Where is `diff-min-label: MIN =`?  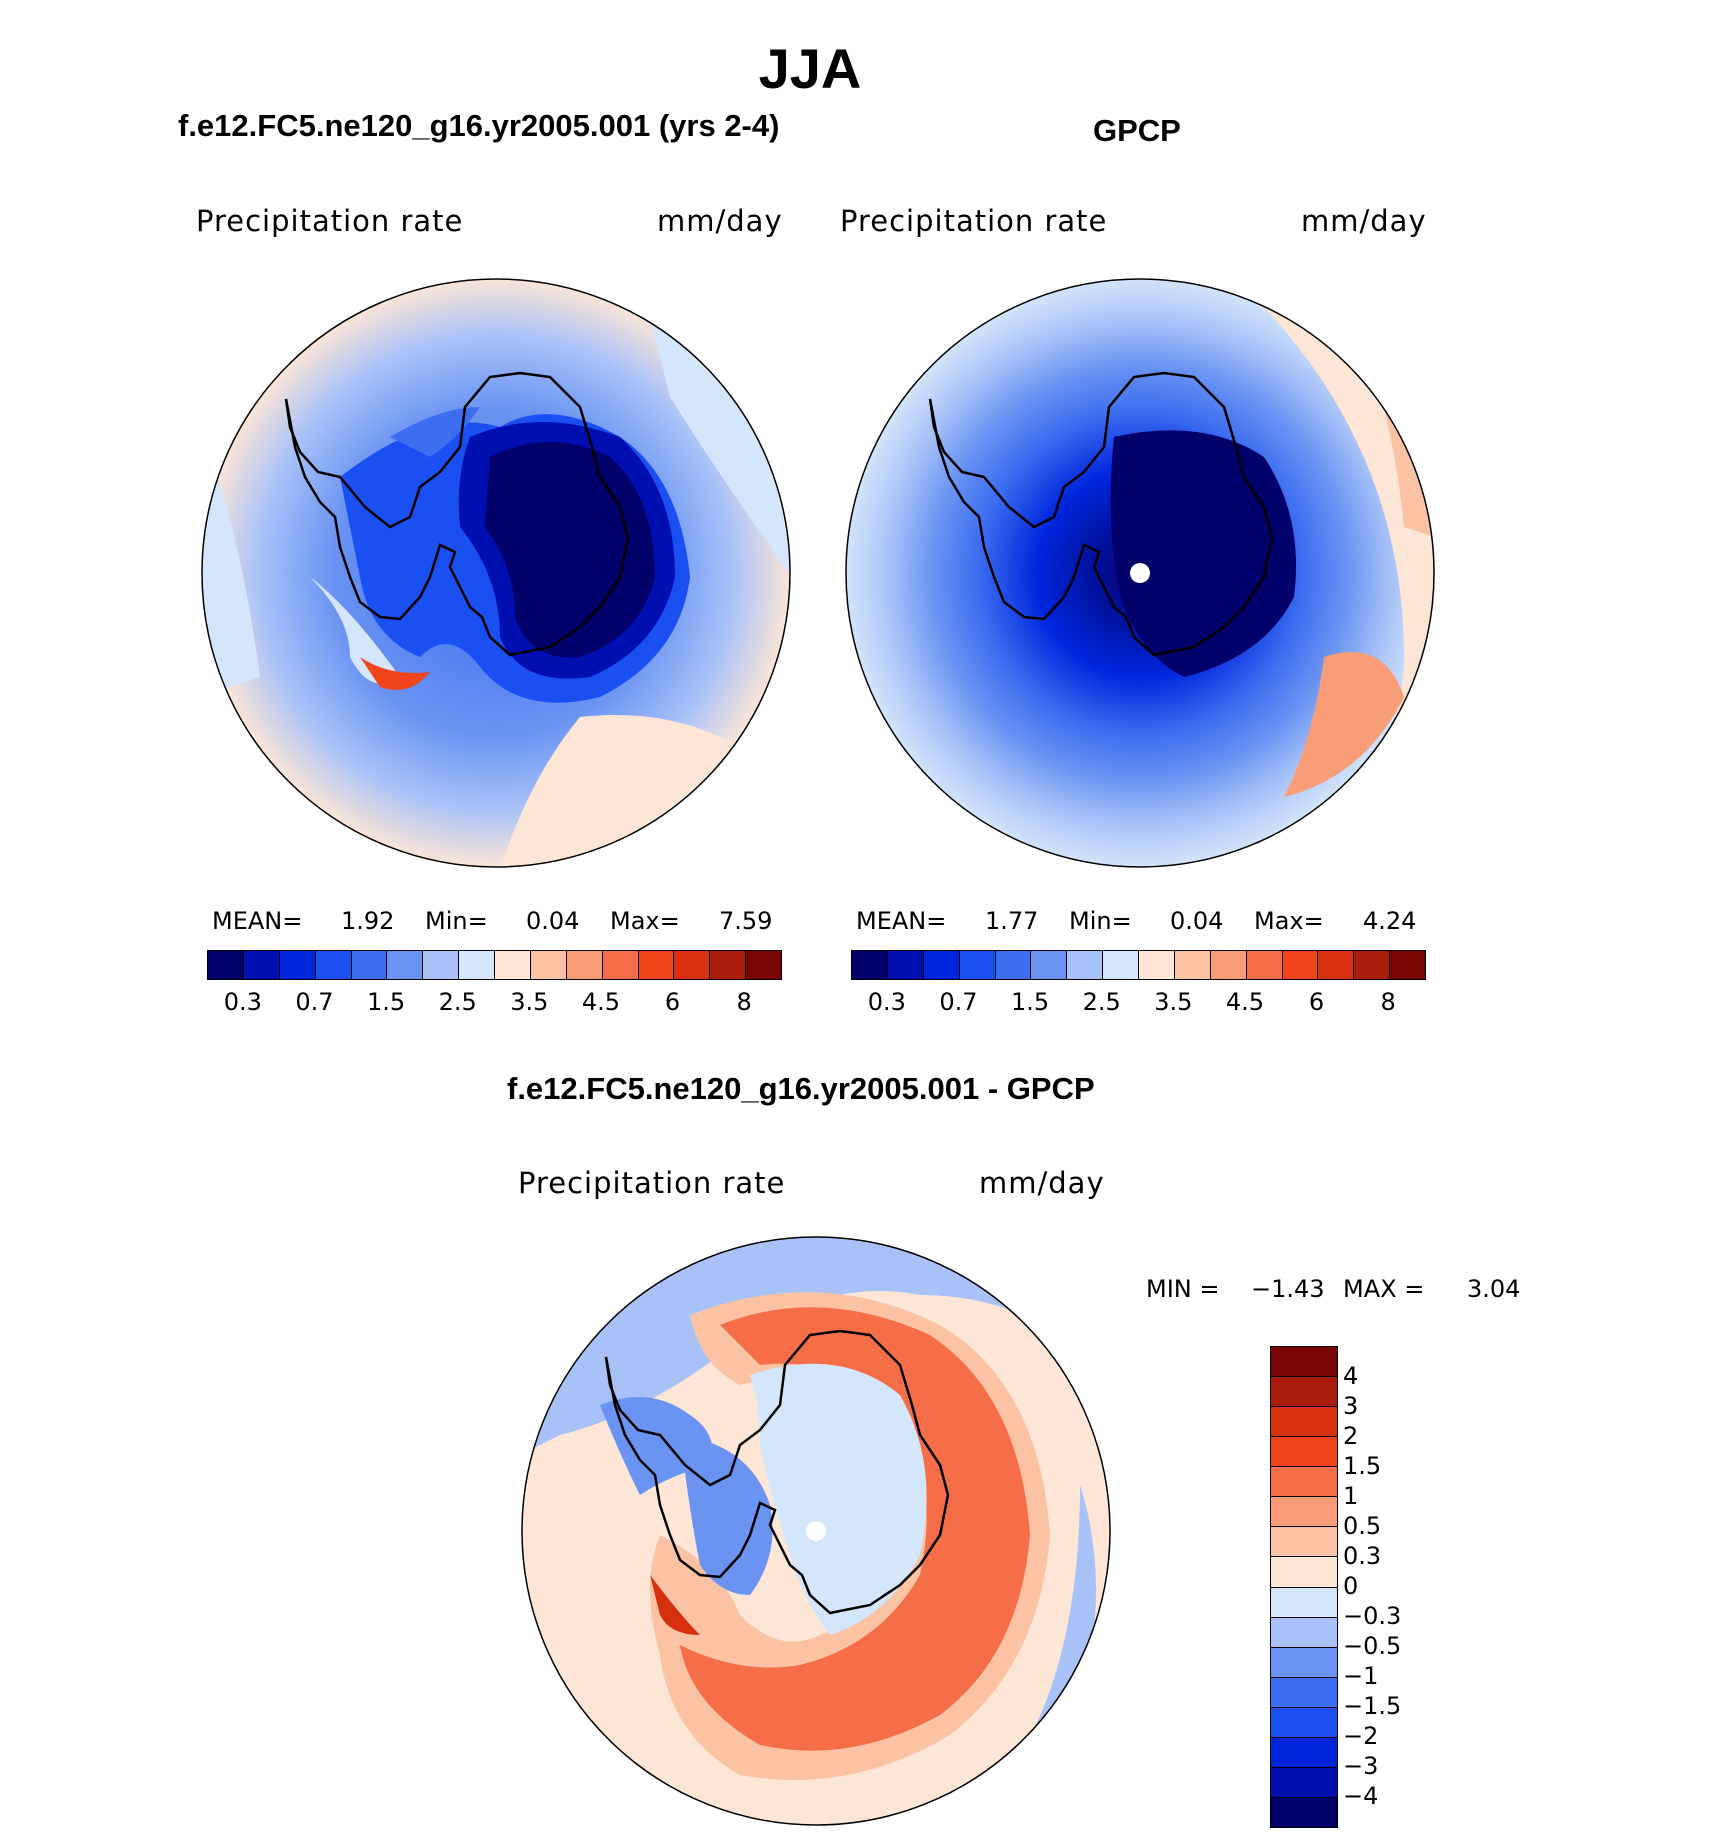 diff-min-label: MIN = is located at coordinates (1183, 1289).